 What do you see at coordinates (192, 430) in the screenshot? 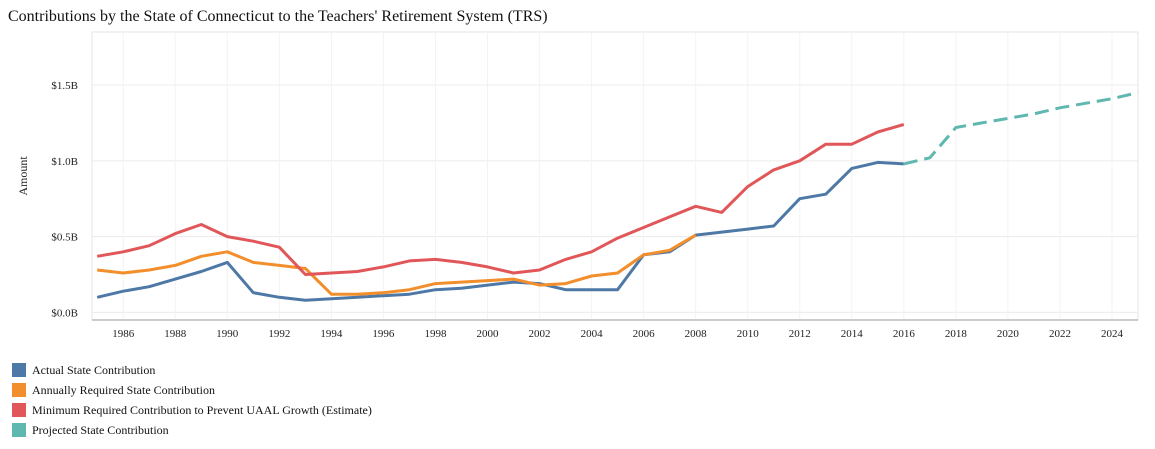
I see `legend-item-4: Projected State Contribution` at bounding box center [192, 430].